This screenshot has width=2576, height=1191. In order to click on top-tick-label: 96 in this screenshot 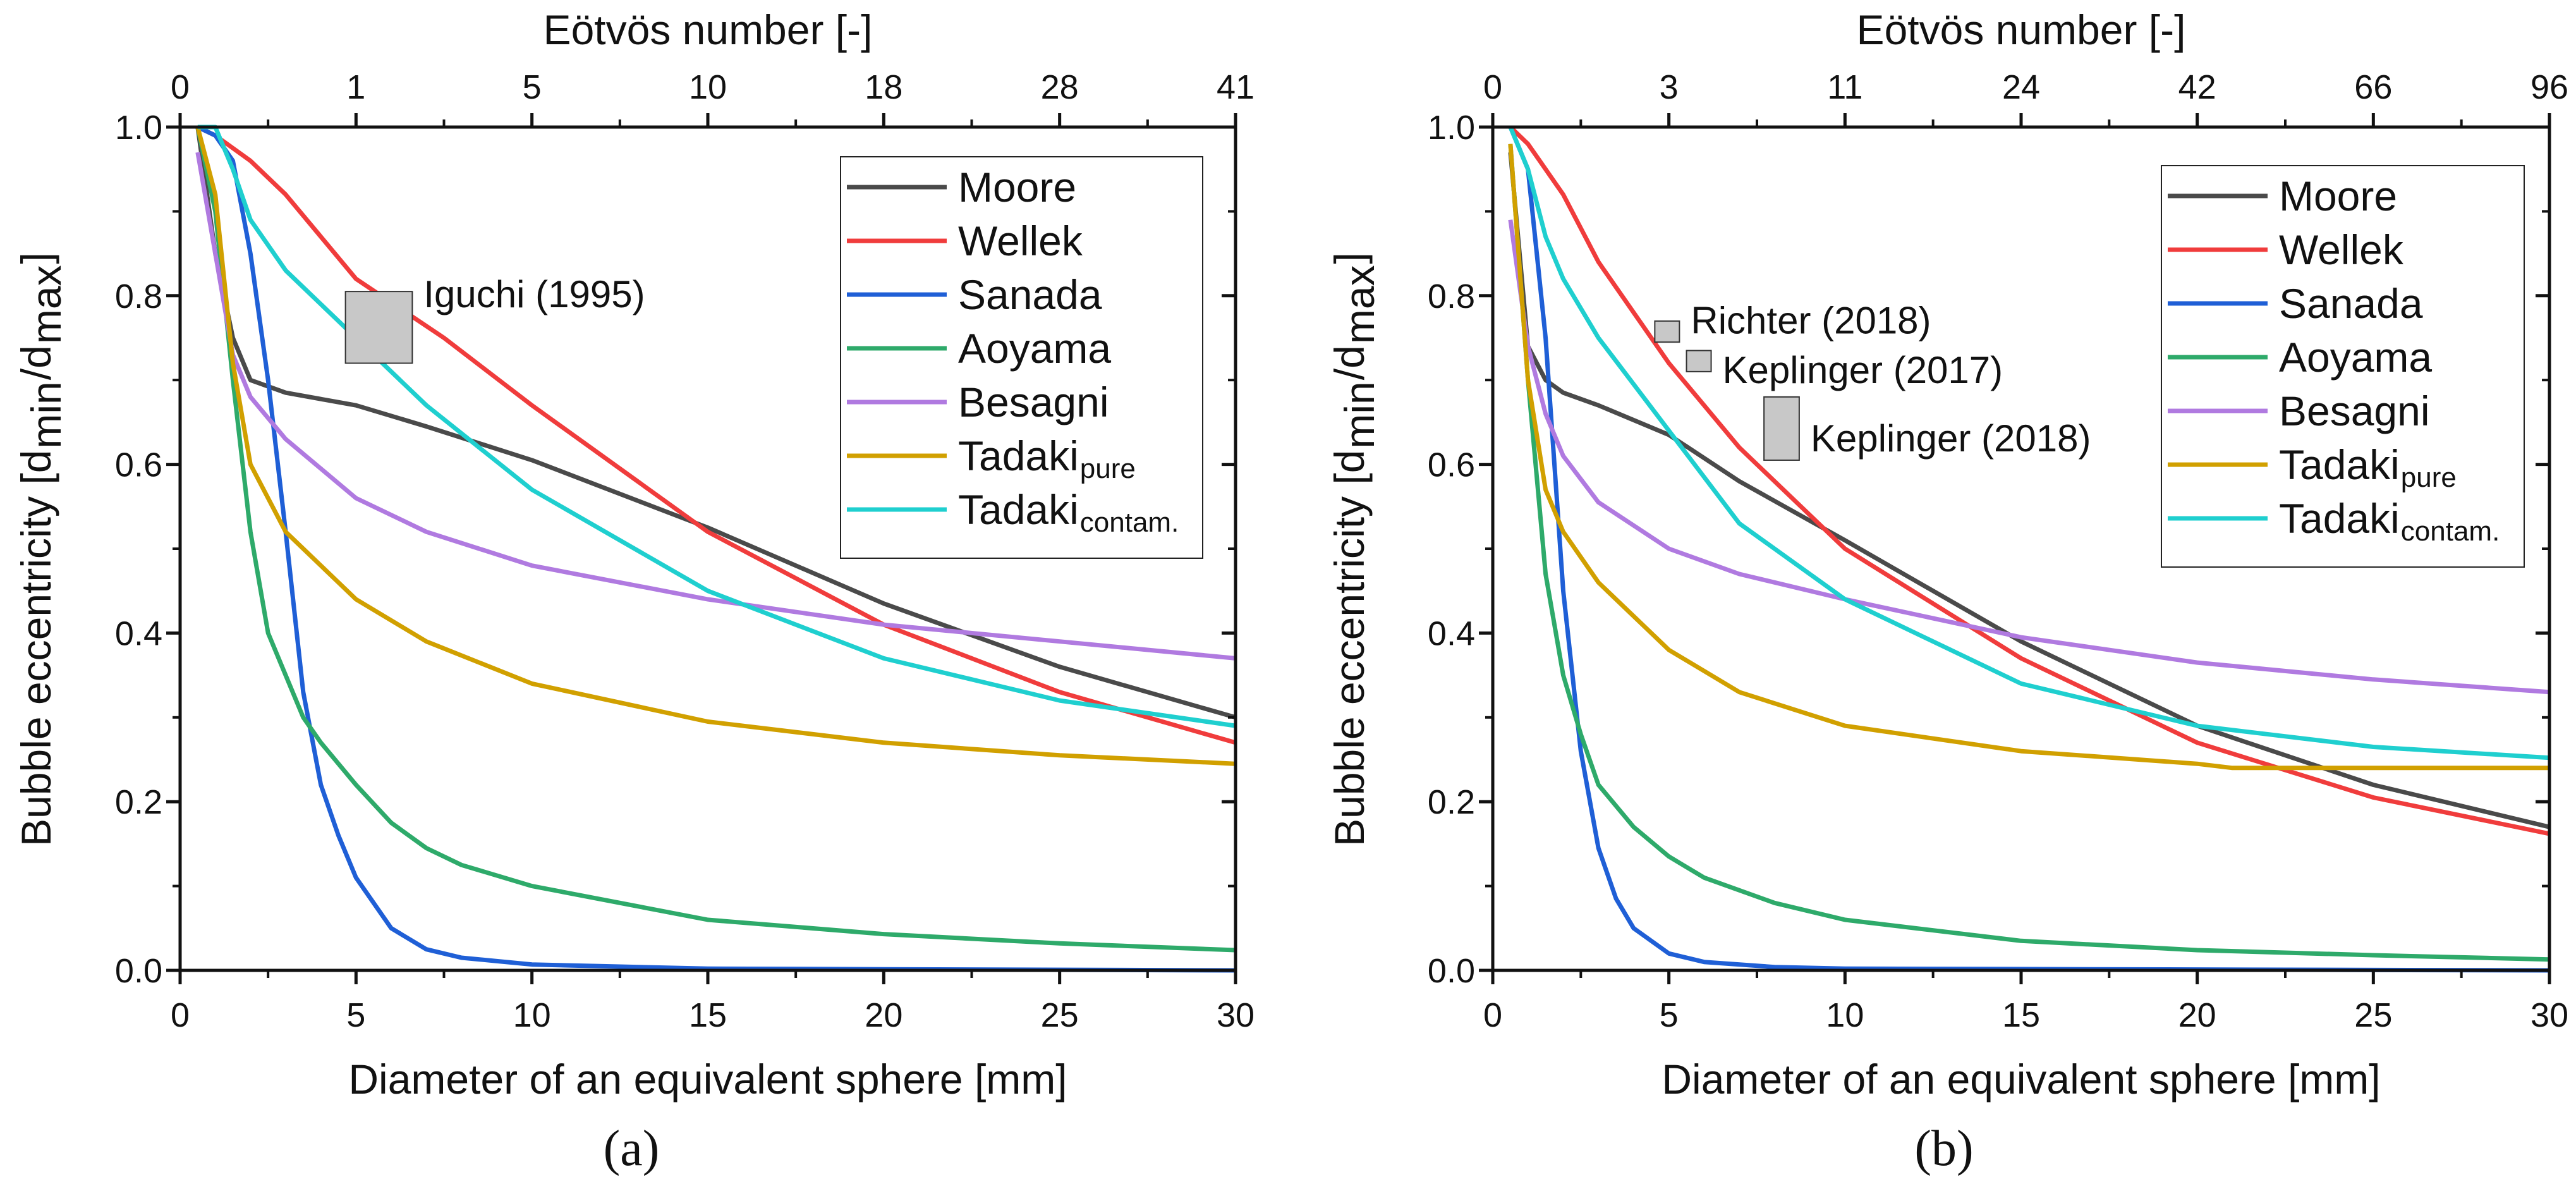, I will do `click(2549, 87)`.